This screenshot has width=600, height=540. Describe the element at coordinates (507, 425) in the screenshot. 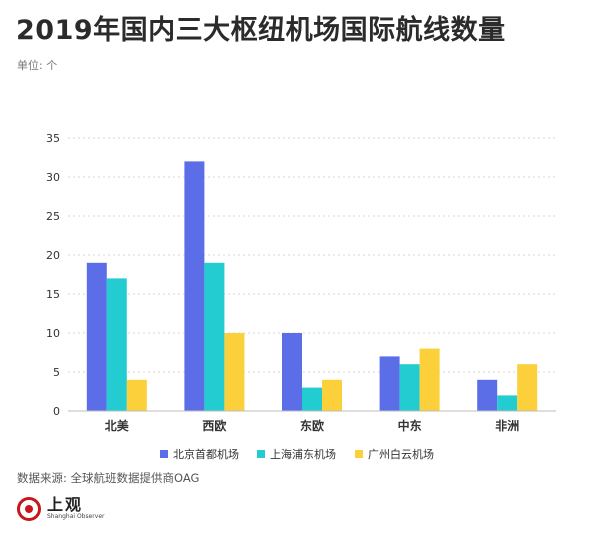

I see `x-tick-label: 非洲` at that location.